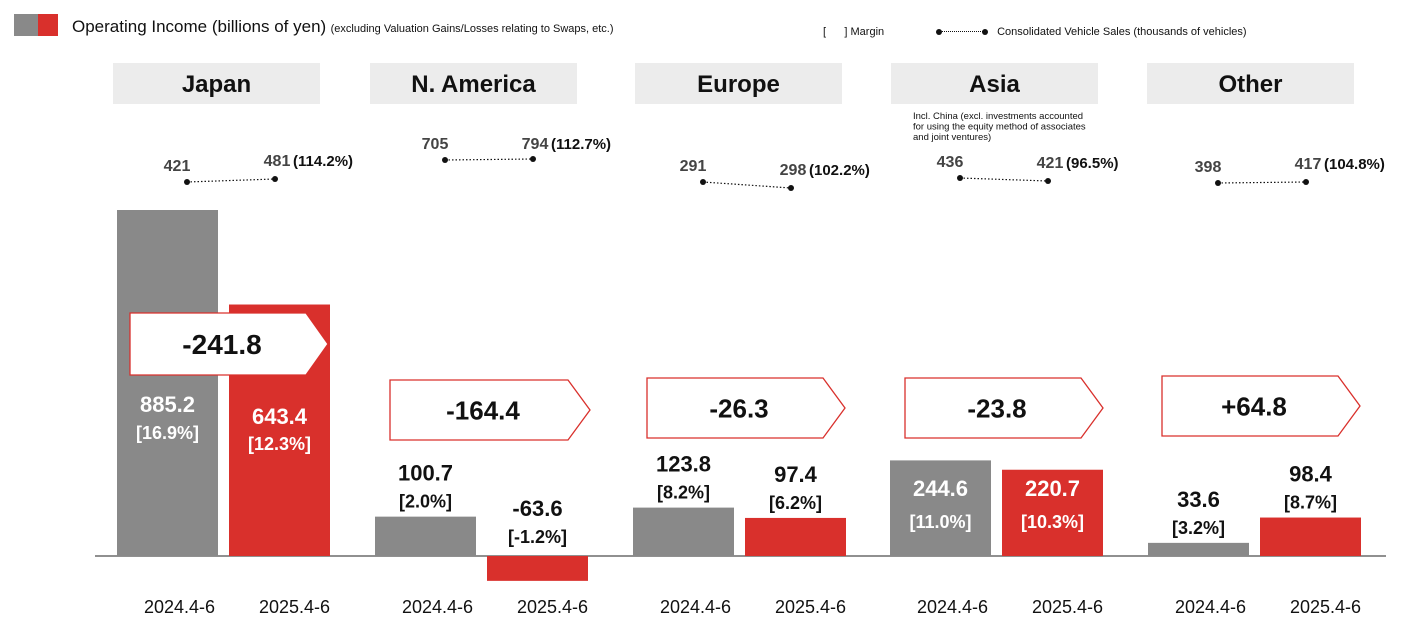  I want to click on margin-label-europe-prior: [8.2%], so click(683, 493).